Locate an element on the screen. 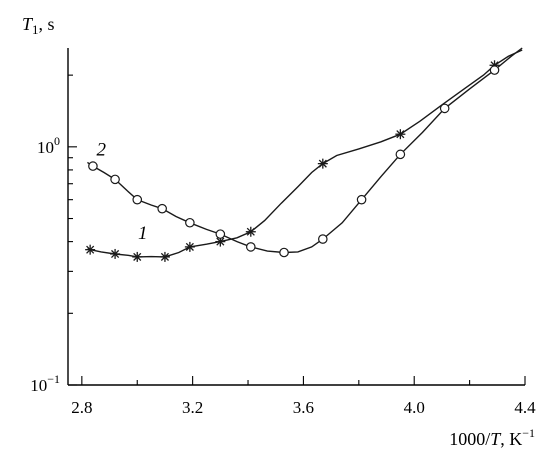 This screenshot has height=457, width=550. x-title-unit: , K is located at coordinates (511, 439).